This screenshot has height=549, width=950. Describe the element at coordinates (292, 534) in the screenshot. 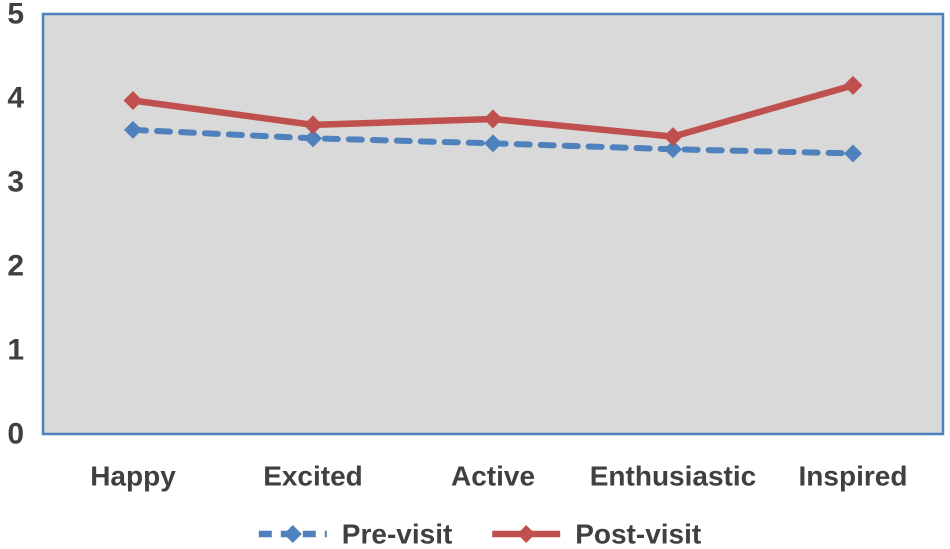

I see `legend-marker-pre-visit` at that location.